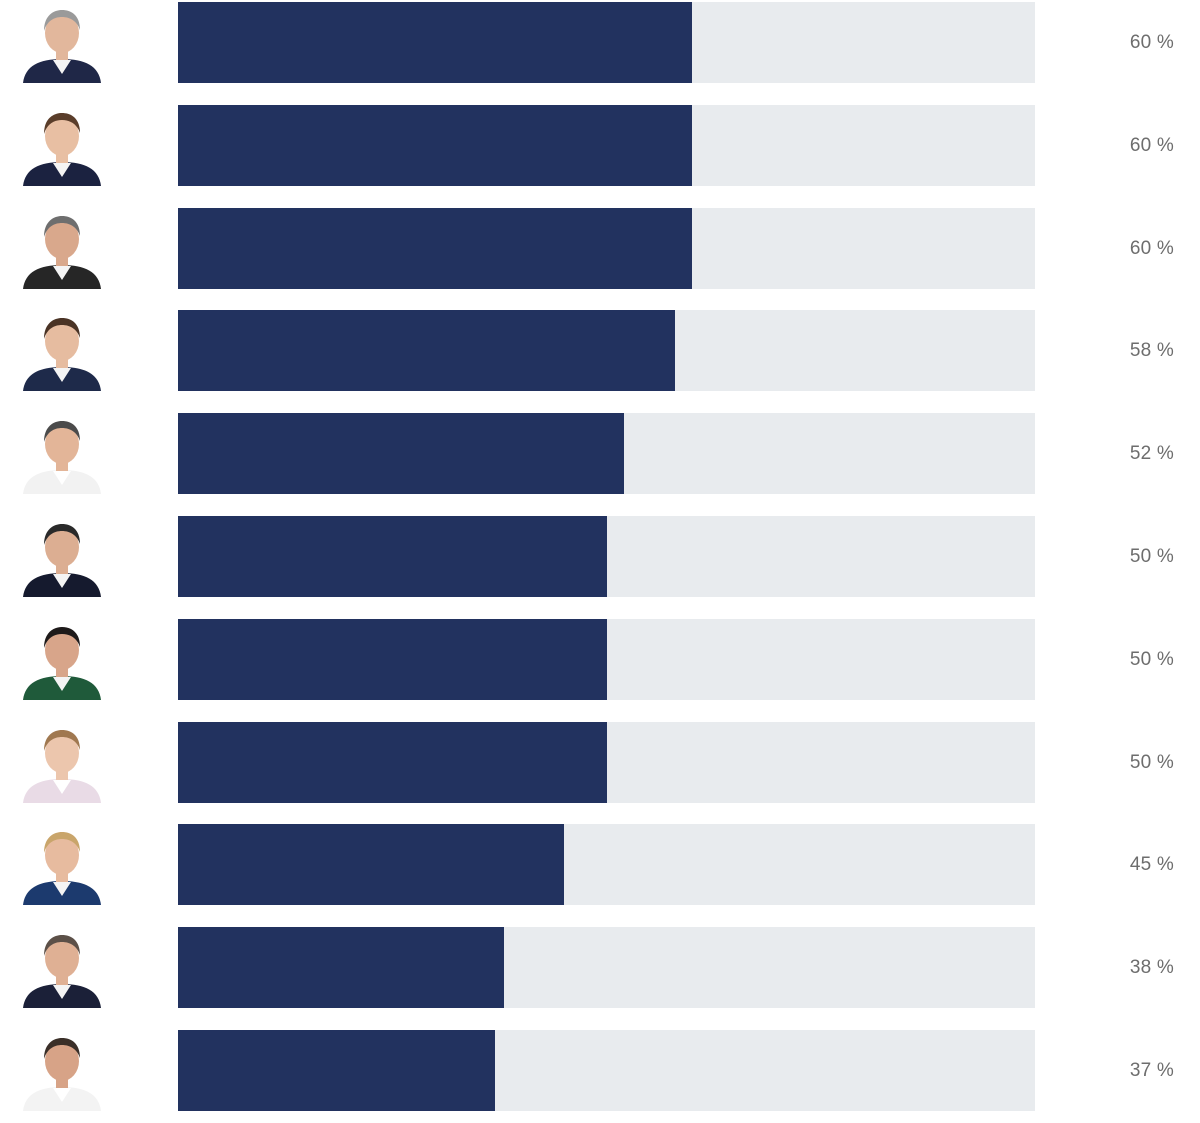 Image resolution: width=1200 pixels, height=1123 pixels. Describe the element at coordinates (62, 351) in the screenshot. I see `avatar-portrait-man-suit` at that location.